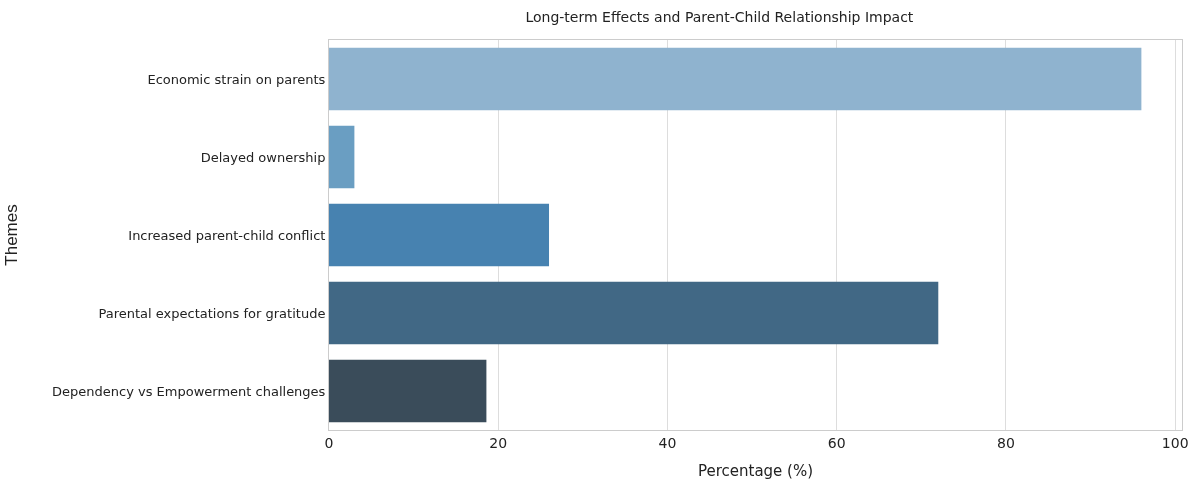  What do you see at coordinates (329, 442) in the screenshot?
I see `x-tick-label: 0` at bounding box center [329, 442].